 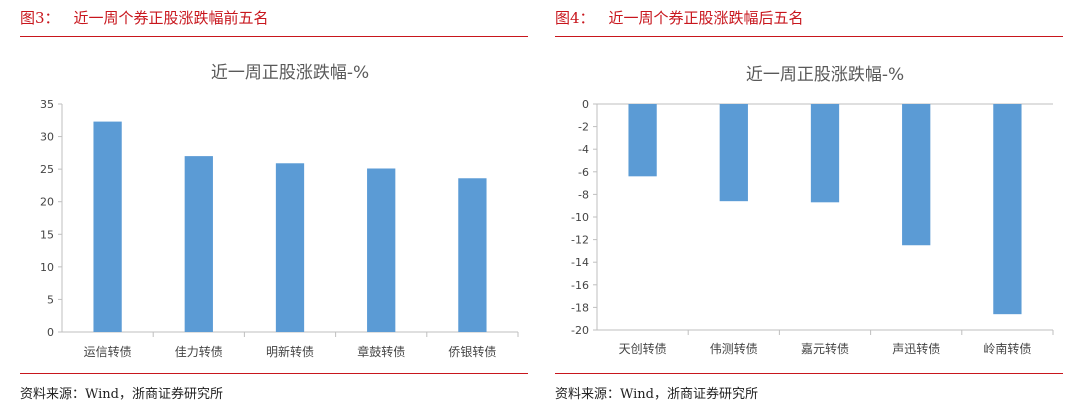 What do you see at coordinates (580, 217) in the screenshot?
I see `y-tick-label: -10` at bounding box center [580, 217].